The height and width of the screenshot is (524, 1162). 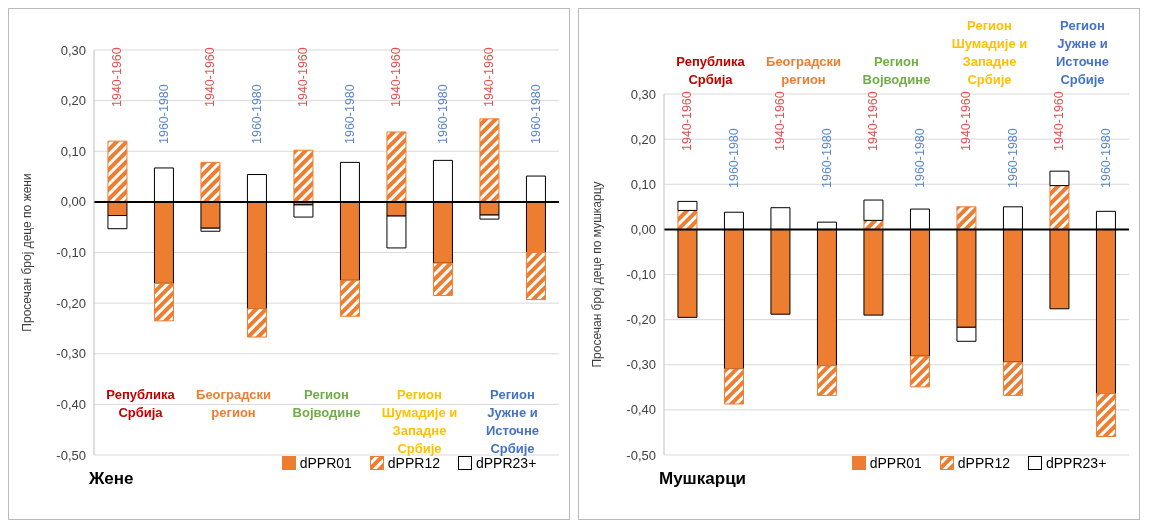 What do you see at coordinates (597, 274) in the screenshot?
I see `y-axis-title: Просечан број деце по мушкарцу` at bounding box center [597, 274].